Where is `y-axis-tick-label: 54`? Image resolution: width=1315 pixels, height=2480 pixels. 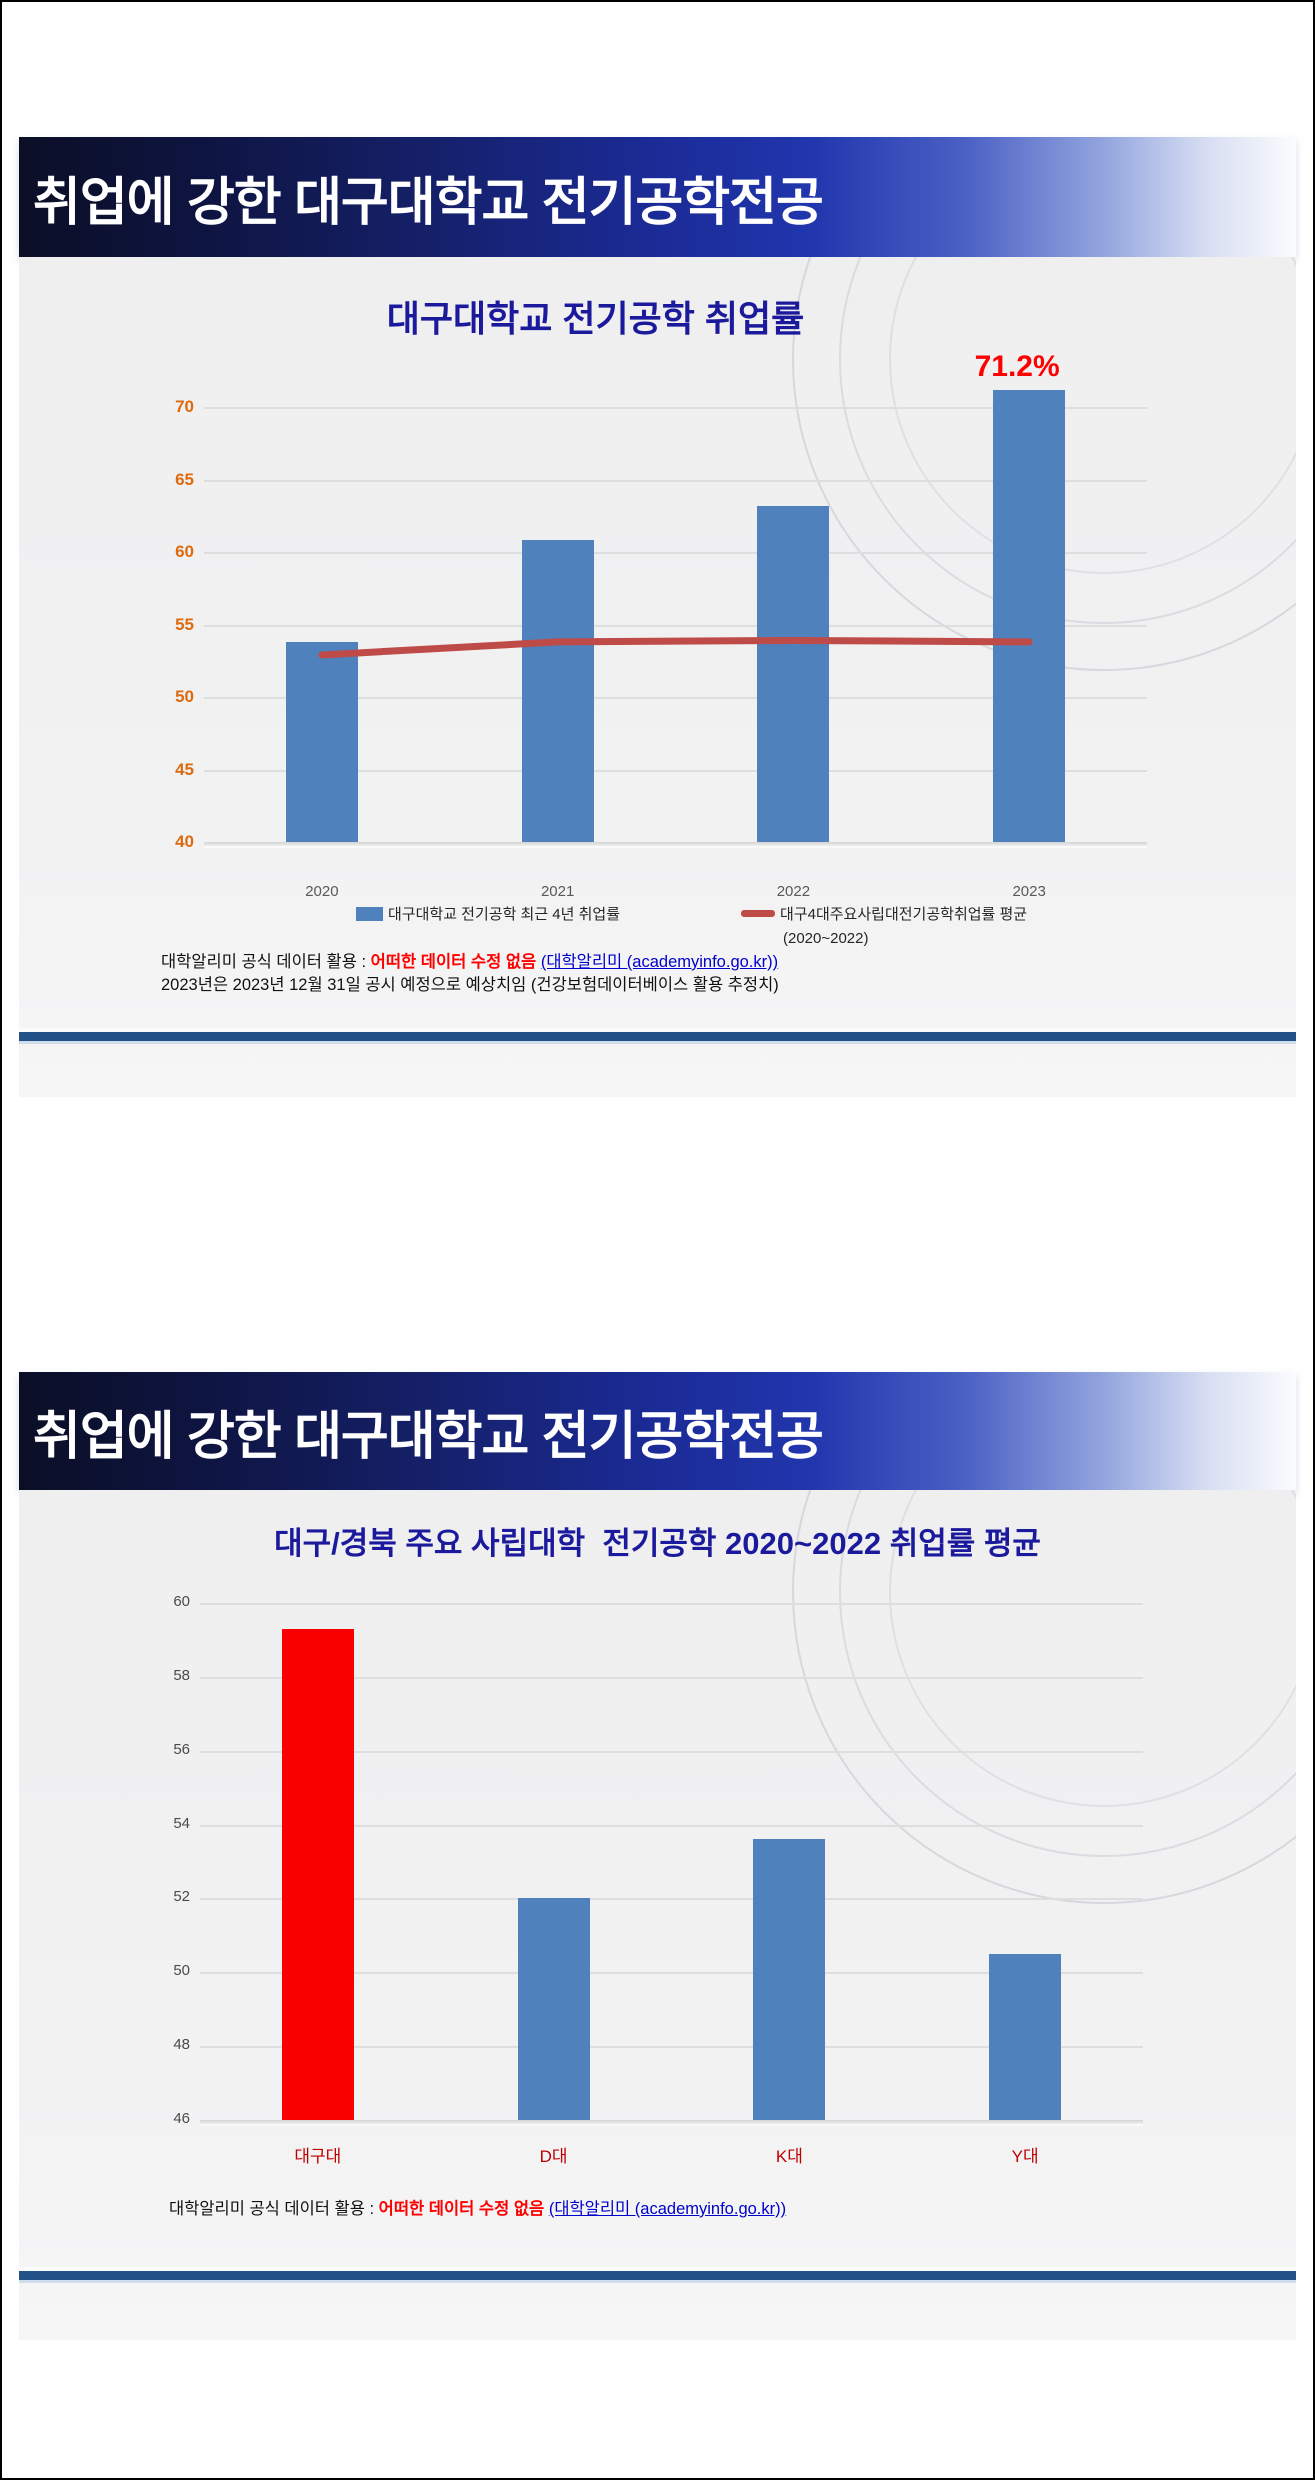
y-axis-tick-label: 54 is located at coordinates (181, 1823).